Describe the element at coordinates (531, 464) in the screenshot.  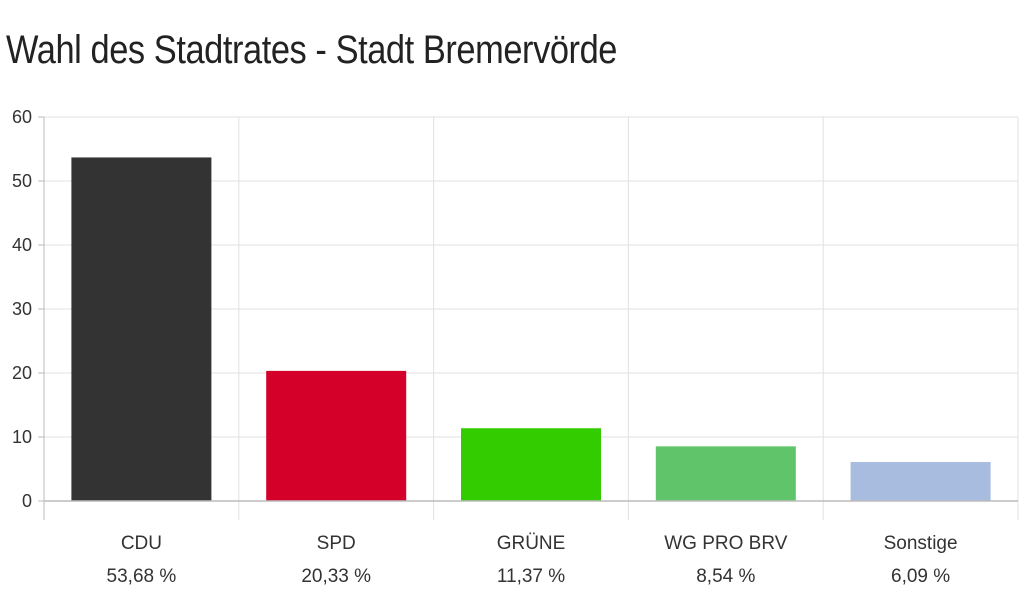
I see `bar-gr-ne` at that location.